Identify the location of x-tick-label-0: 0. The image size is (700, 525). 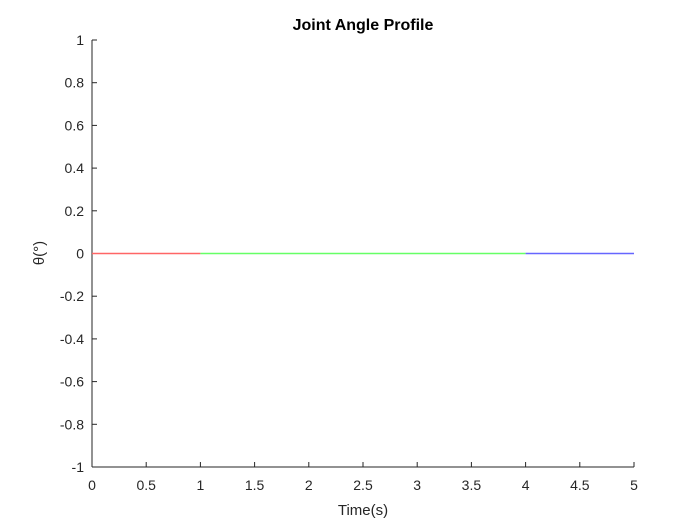
(92, 485).